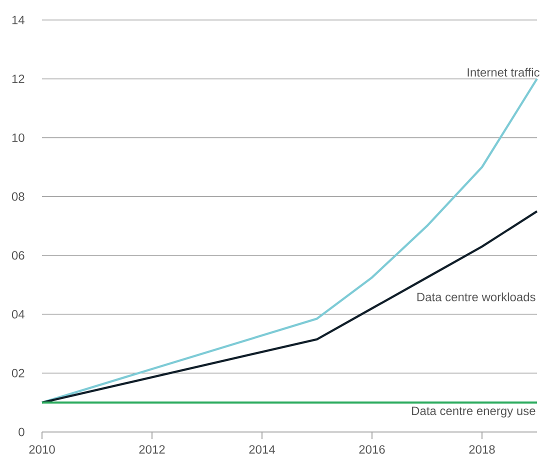 Image resolution: width=542 pixels, height=466 pixels. What do you see at coordinates (372, 449) in the screenshot?
I see `x-tick-label: 2016` at bounding box center [372, 449].